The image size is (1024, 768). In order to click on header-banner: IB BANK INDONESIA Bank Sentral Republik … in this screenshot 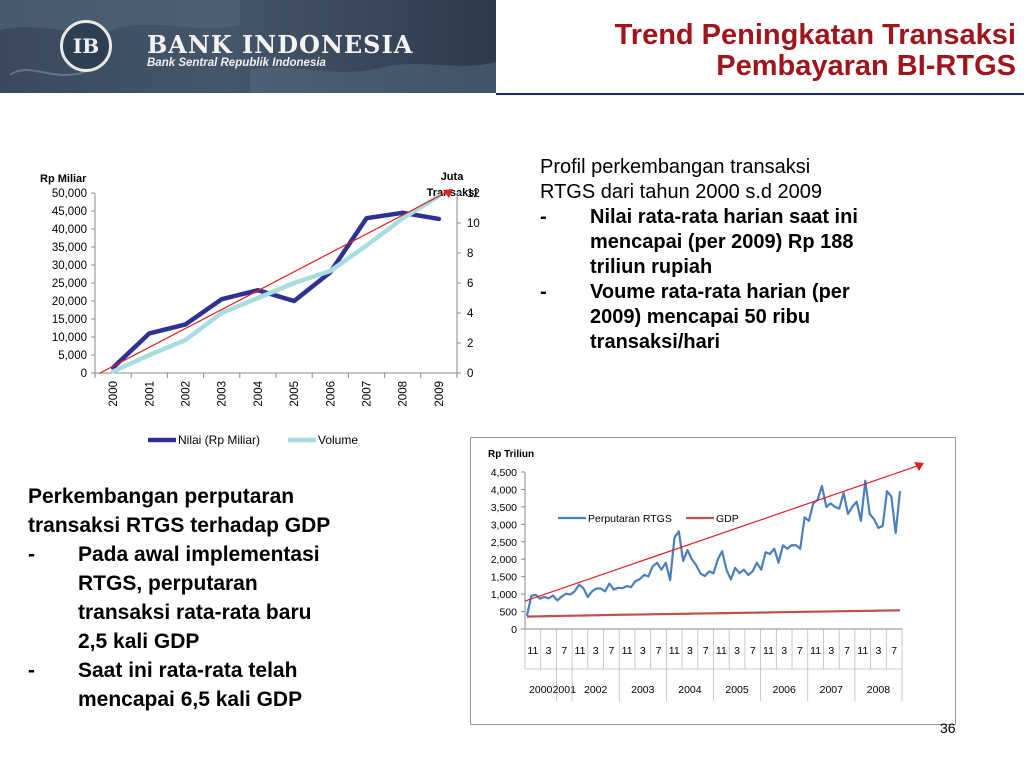, I will do `click(248, 46)`.